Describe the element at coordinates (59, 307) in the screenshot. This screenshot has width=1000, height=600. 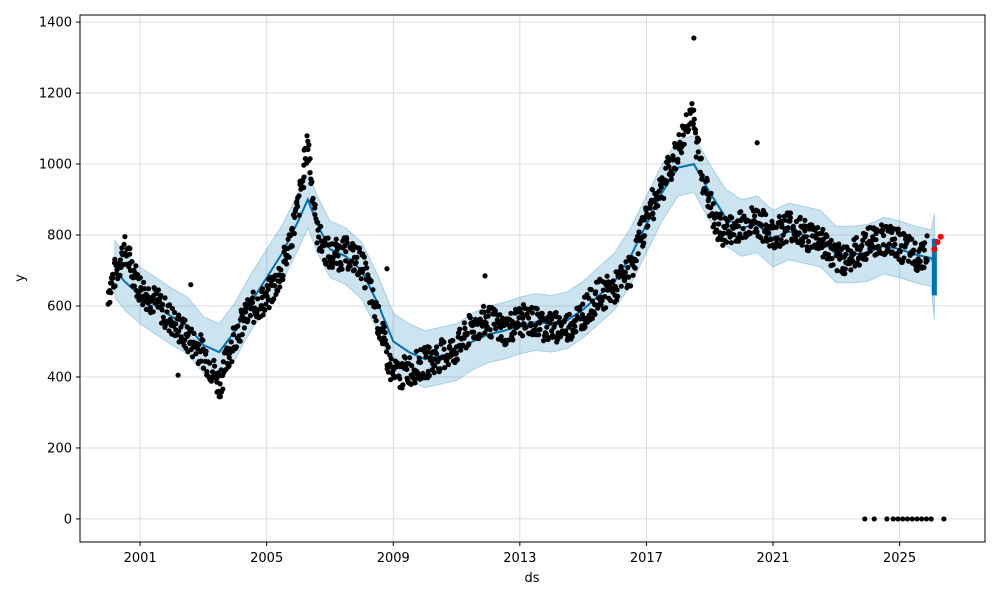
I see `y-tick-label: 600` at that location.